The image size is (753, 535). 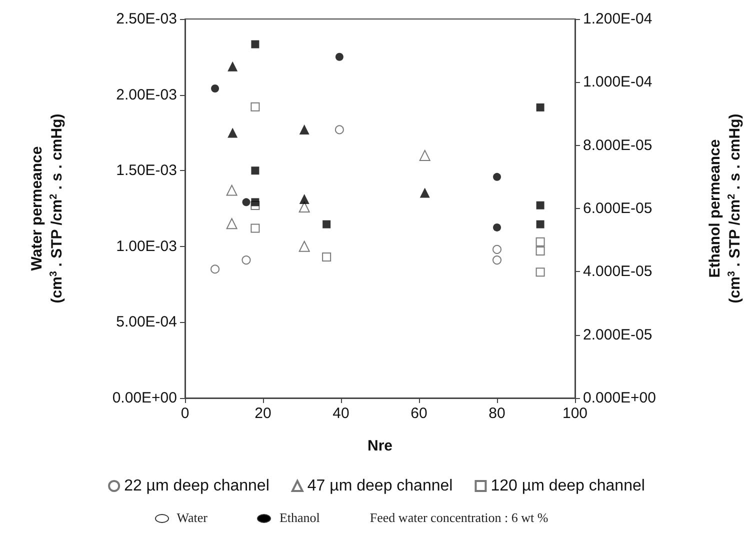 I want to click on legend-label: 22 µm deep channel, so click(x=197, y=486).